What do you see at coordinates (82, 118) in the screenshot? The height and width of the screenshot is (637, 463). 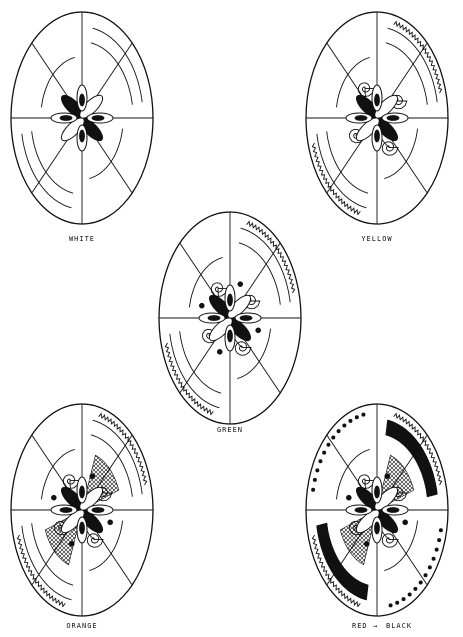 I see `egg-white-stage` at bounding box center [82, 118].